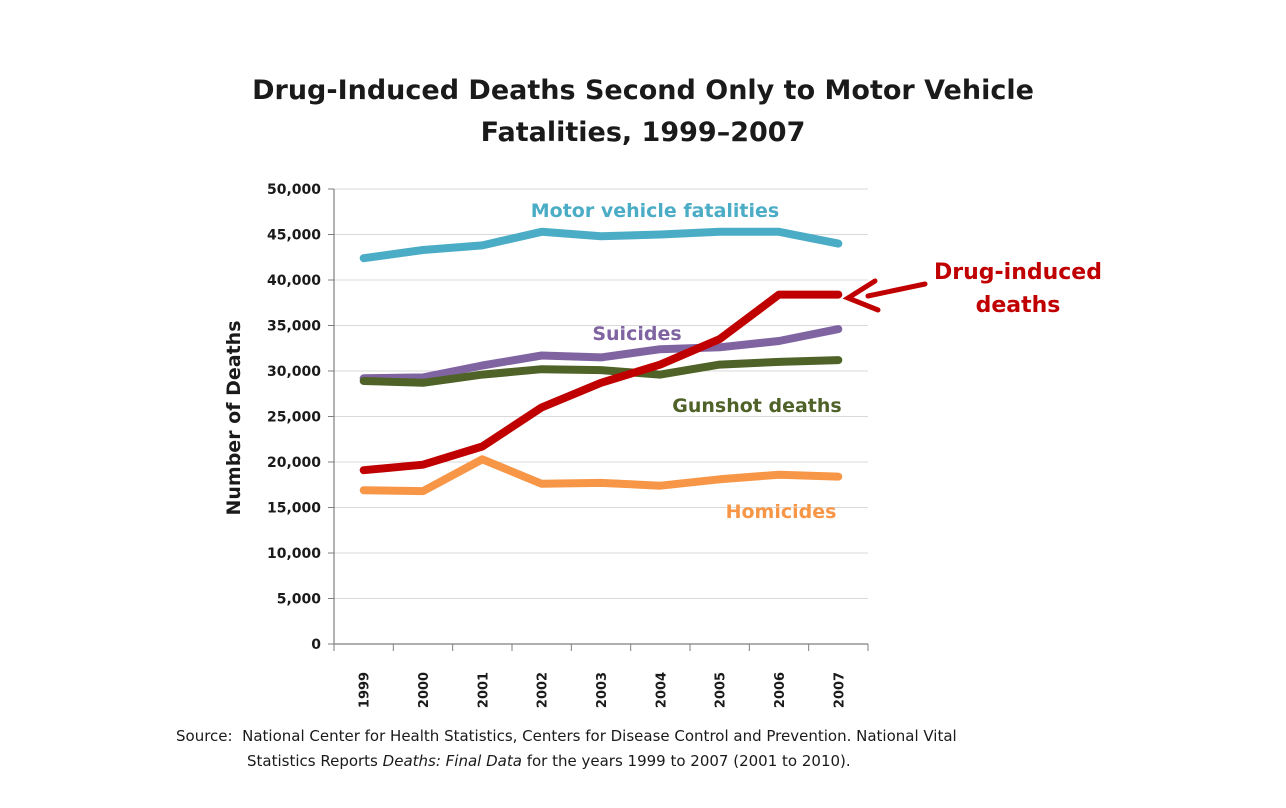  I want to click on series-line-suicides, so click(601, 354).